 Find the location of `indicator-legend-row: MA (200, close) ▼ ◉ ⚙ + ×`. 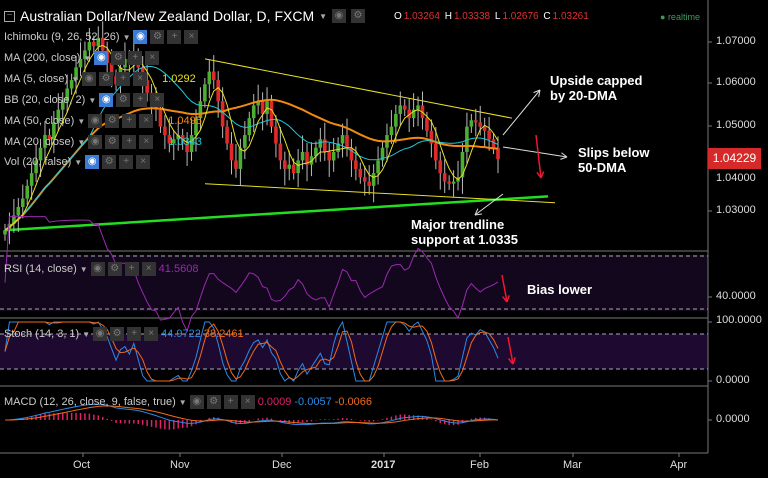

indicator-legend-row: MA (200, close) ▼ ◉ ⚙ + × is located at coordinates (89, 58).